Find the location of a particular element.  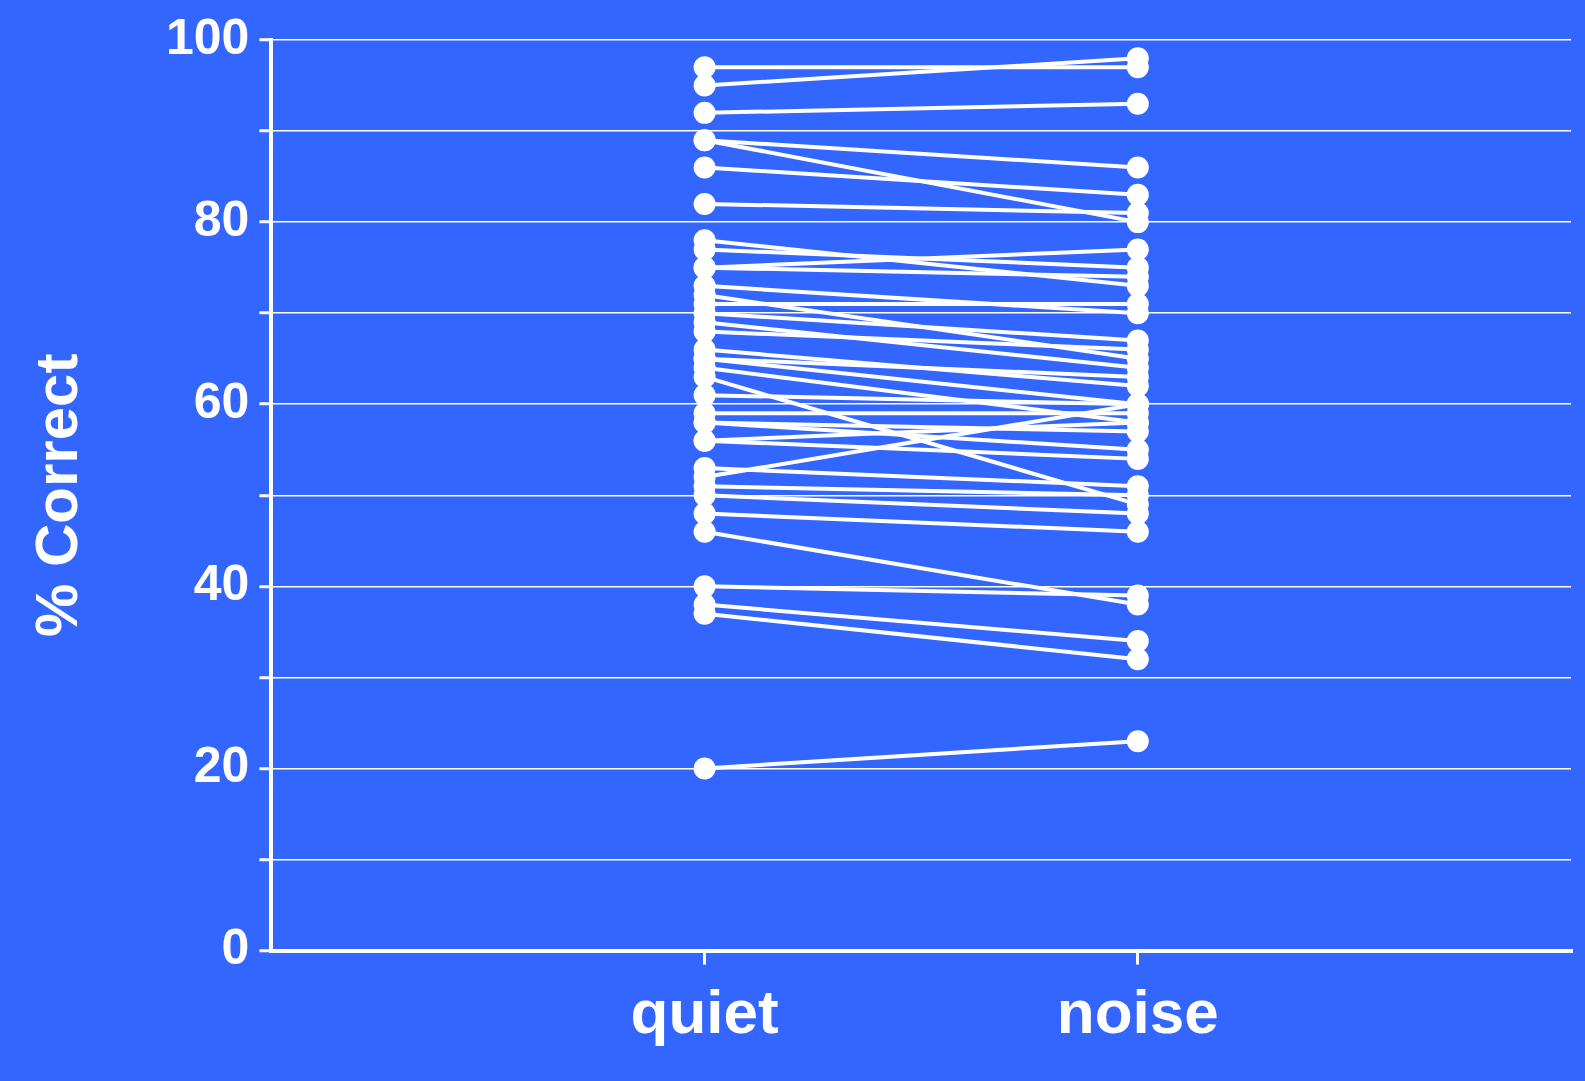

x-tick-label: noise is located at coordinates (1137, 1011).